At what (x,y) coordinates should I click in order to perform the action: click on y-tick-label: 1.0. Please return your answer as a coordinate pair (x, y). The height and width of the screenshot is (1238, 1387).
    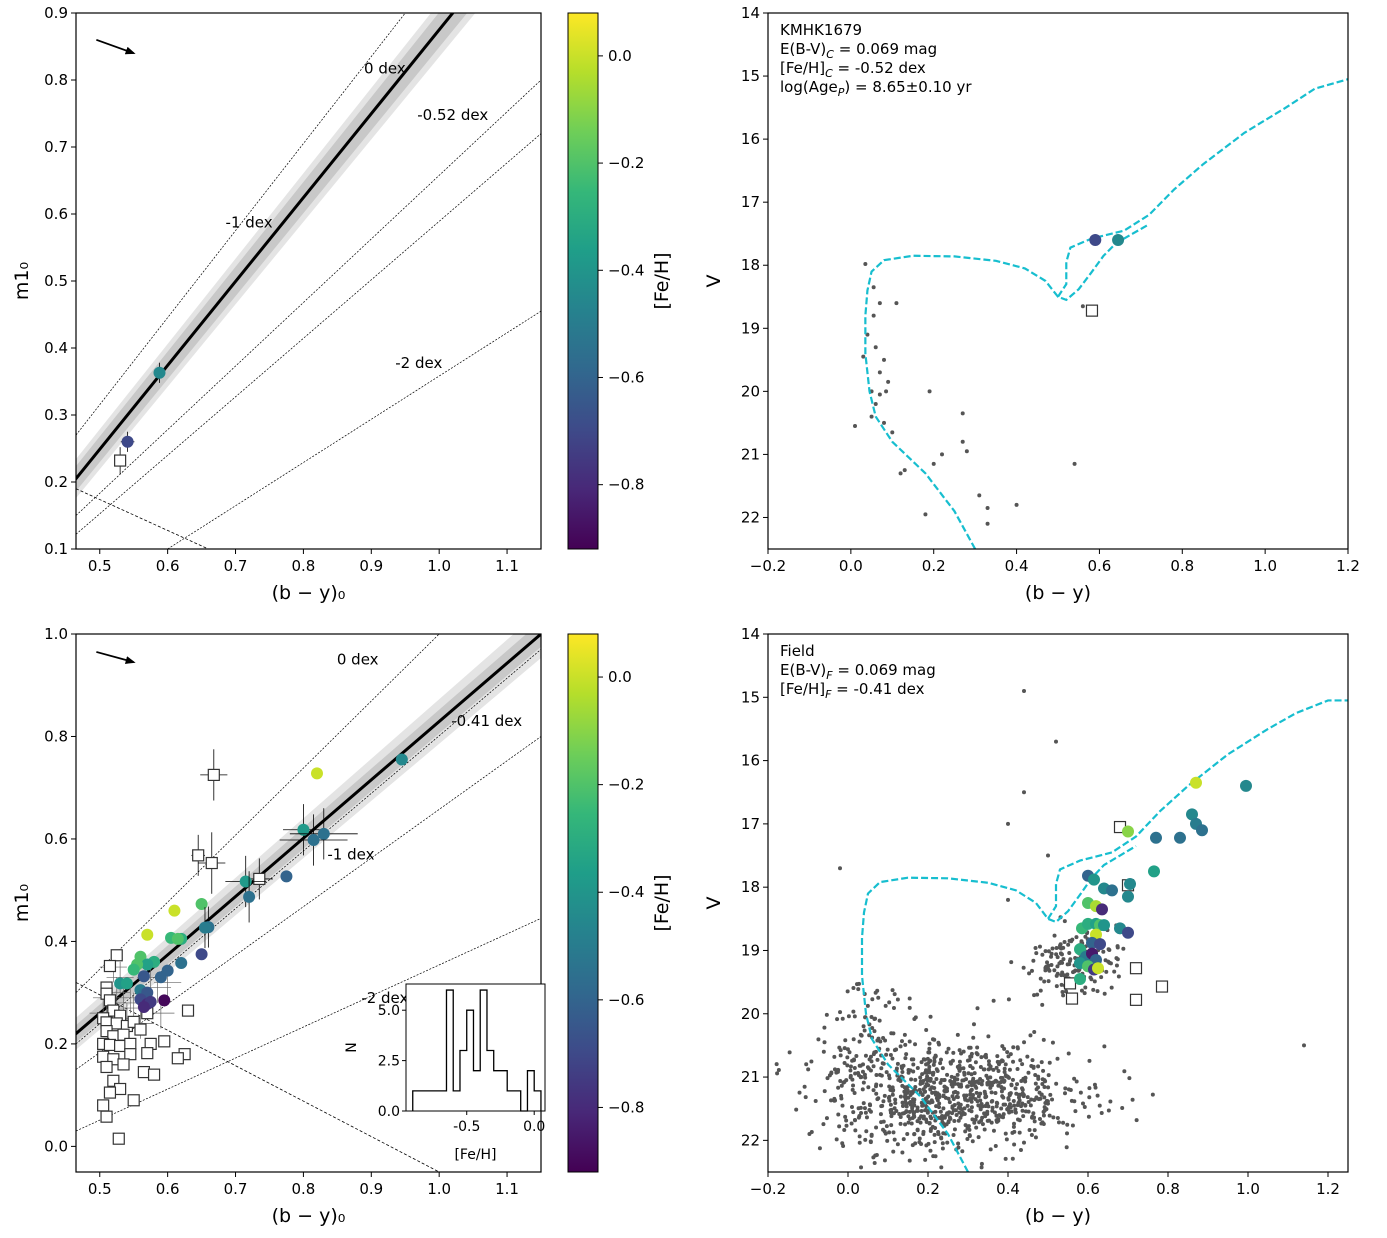
    Looking at the image, I should click on (56, 634).